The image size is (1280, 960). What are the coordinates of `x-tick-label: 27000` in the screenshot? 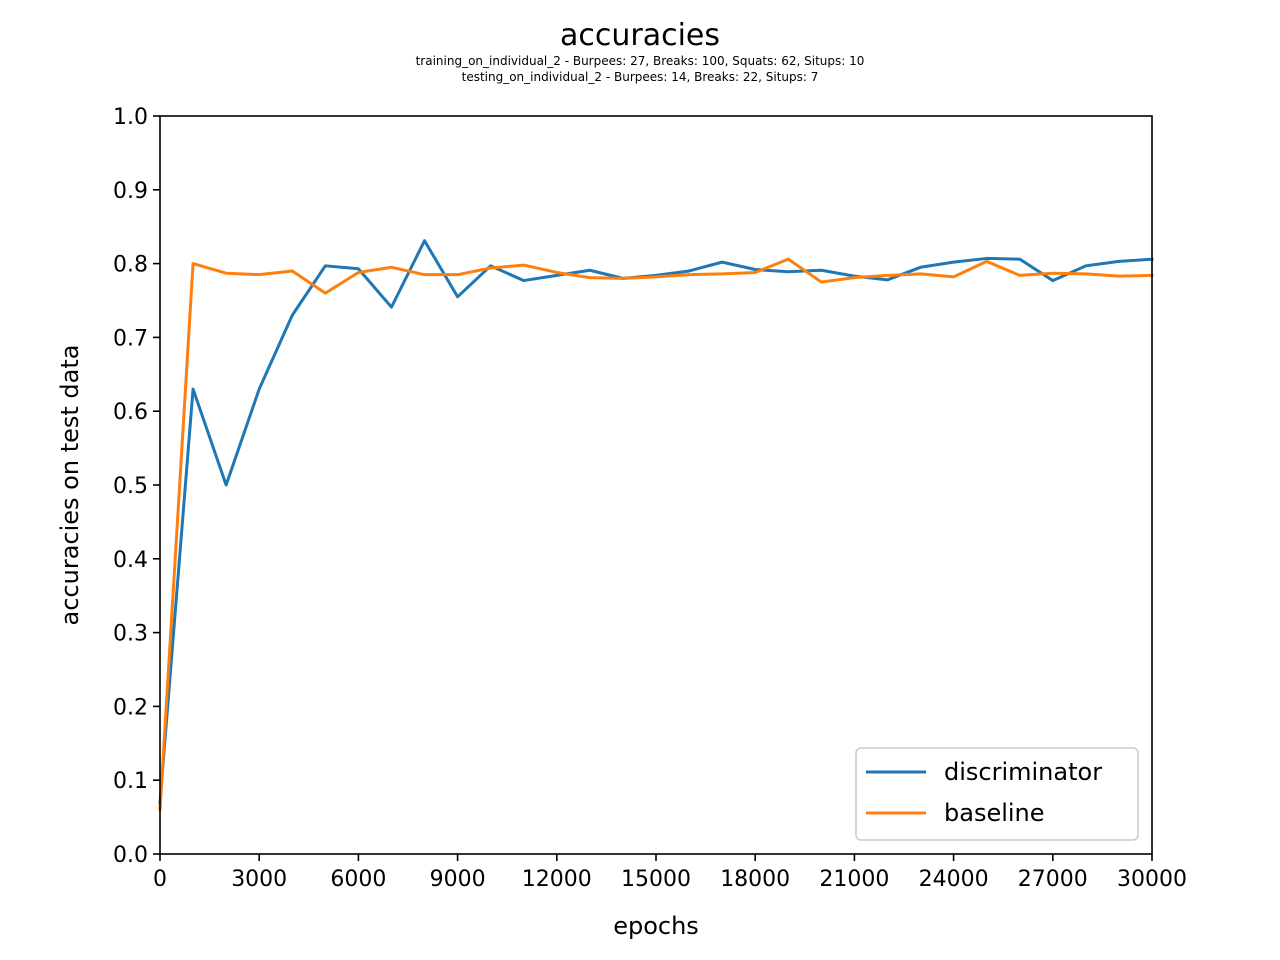 It's located at (1053, 879).